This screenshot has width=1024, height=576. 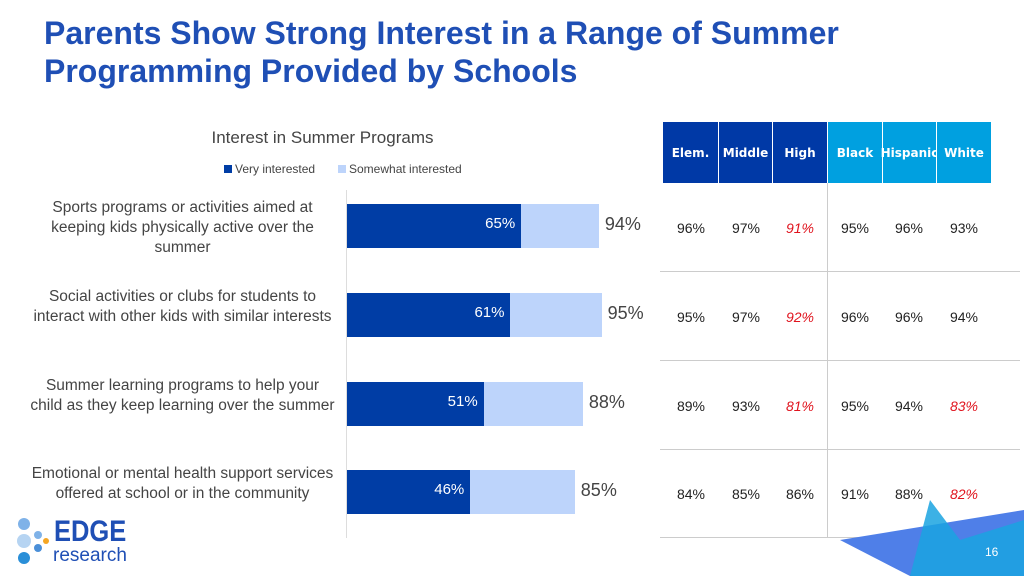 I want to click on table-cell: 86%, so click(x=800, y=494).